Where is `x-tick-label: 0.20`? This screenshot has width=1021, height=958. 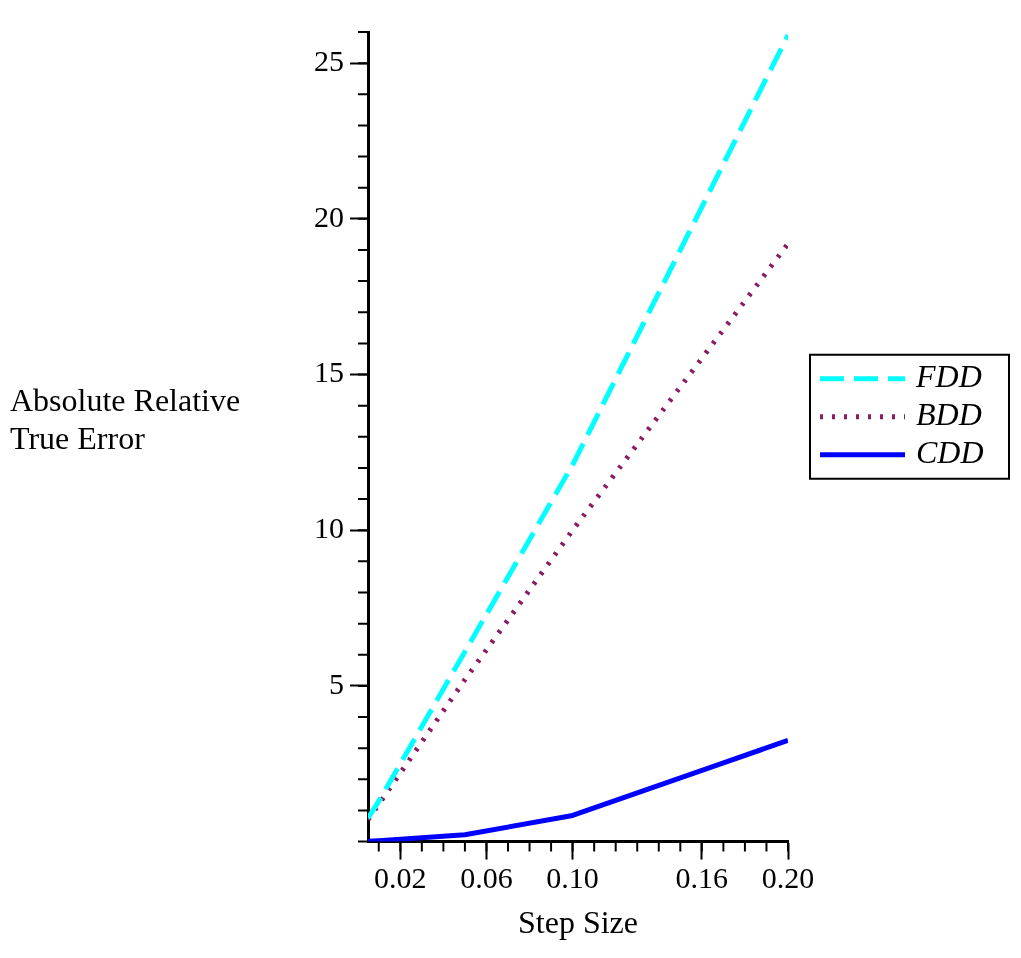 x-tick-label: 0.20 is located at coordinates (788, 878).